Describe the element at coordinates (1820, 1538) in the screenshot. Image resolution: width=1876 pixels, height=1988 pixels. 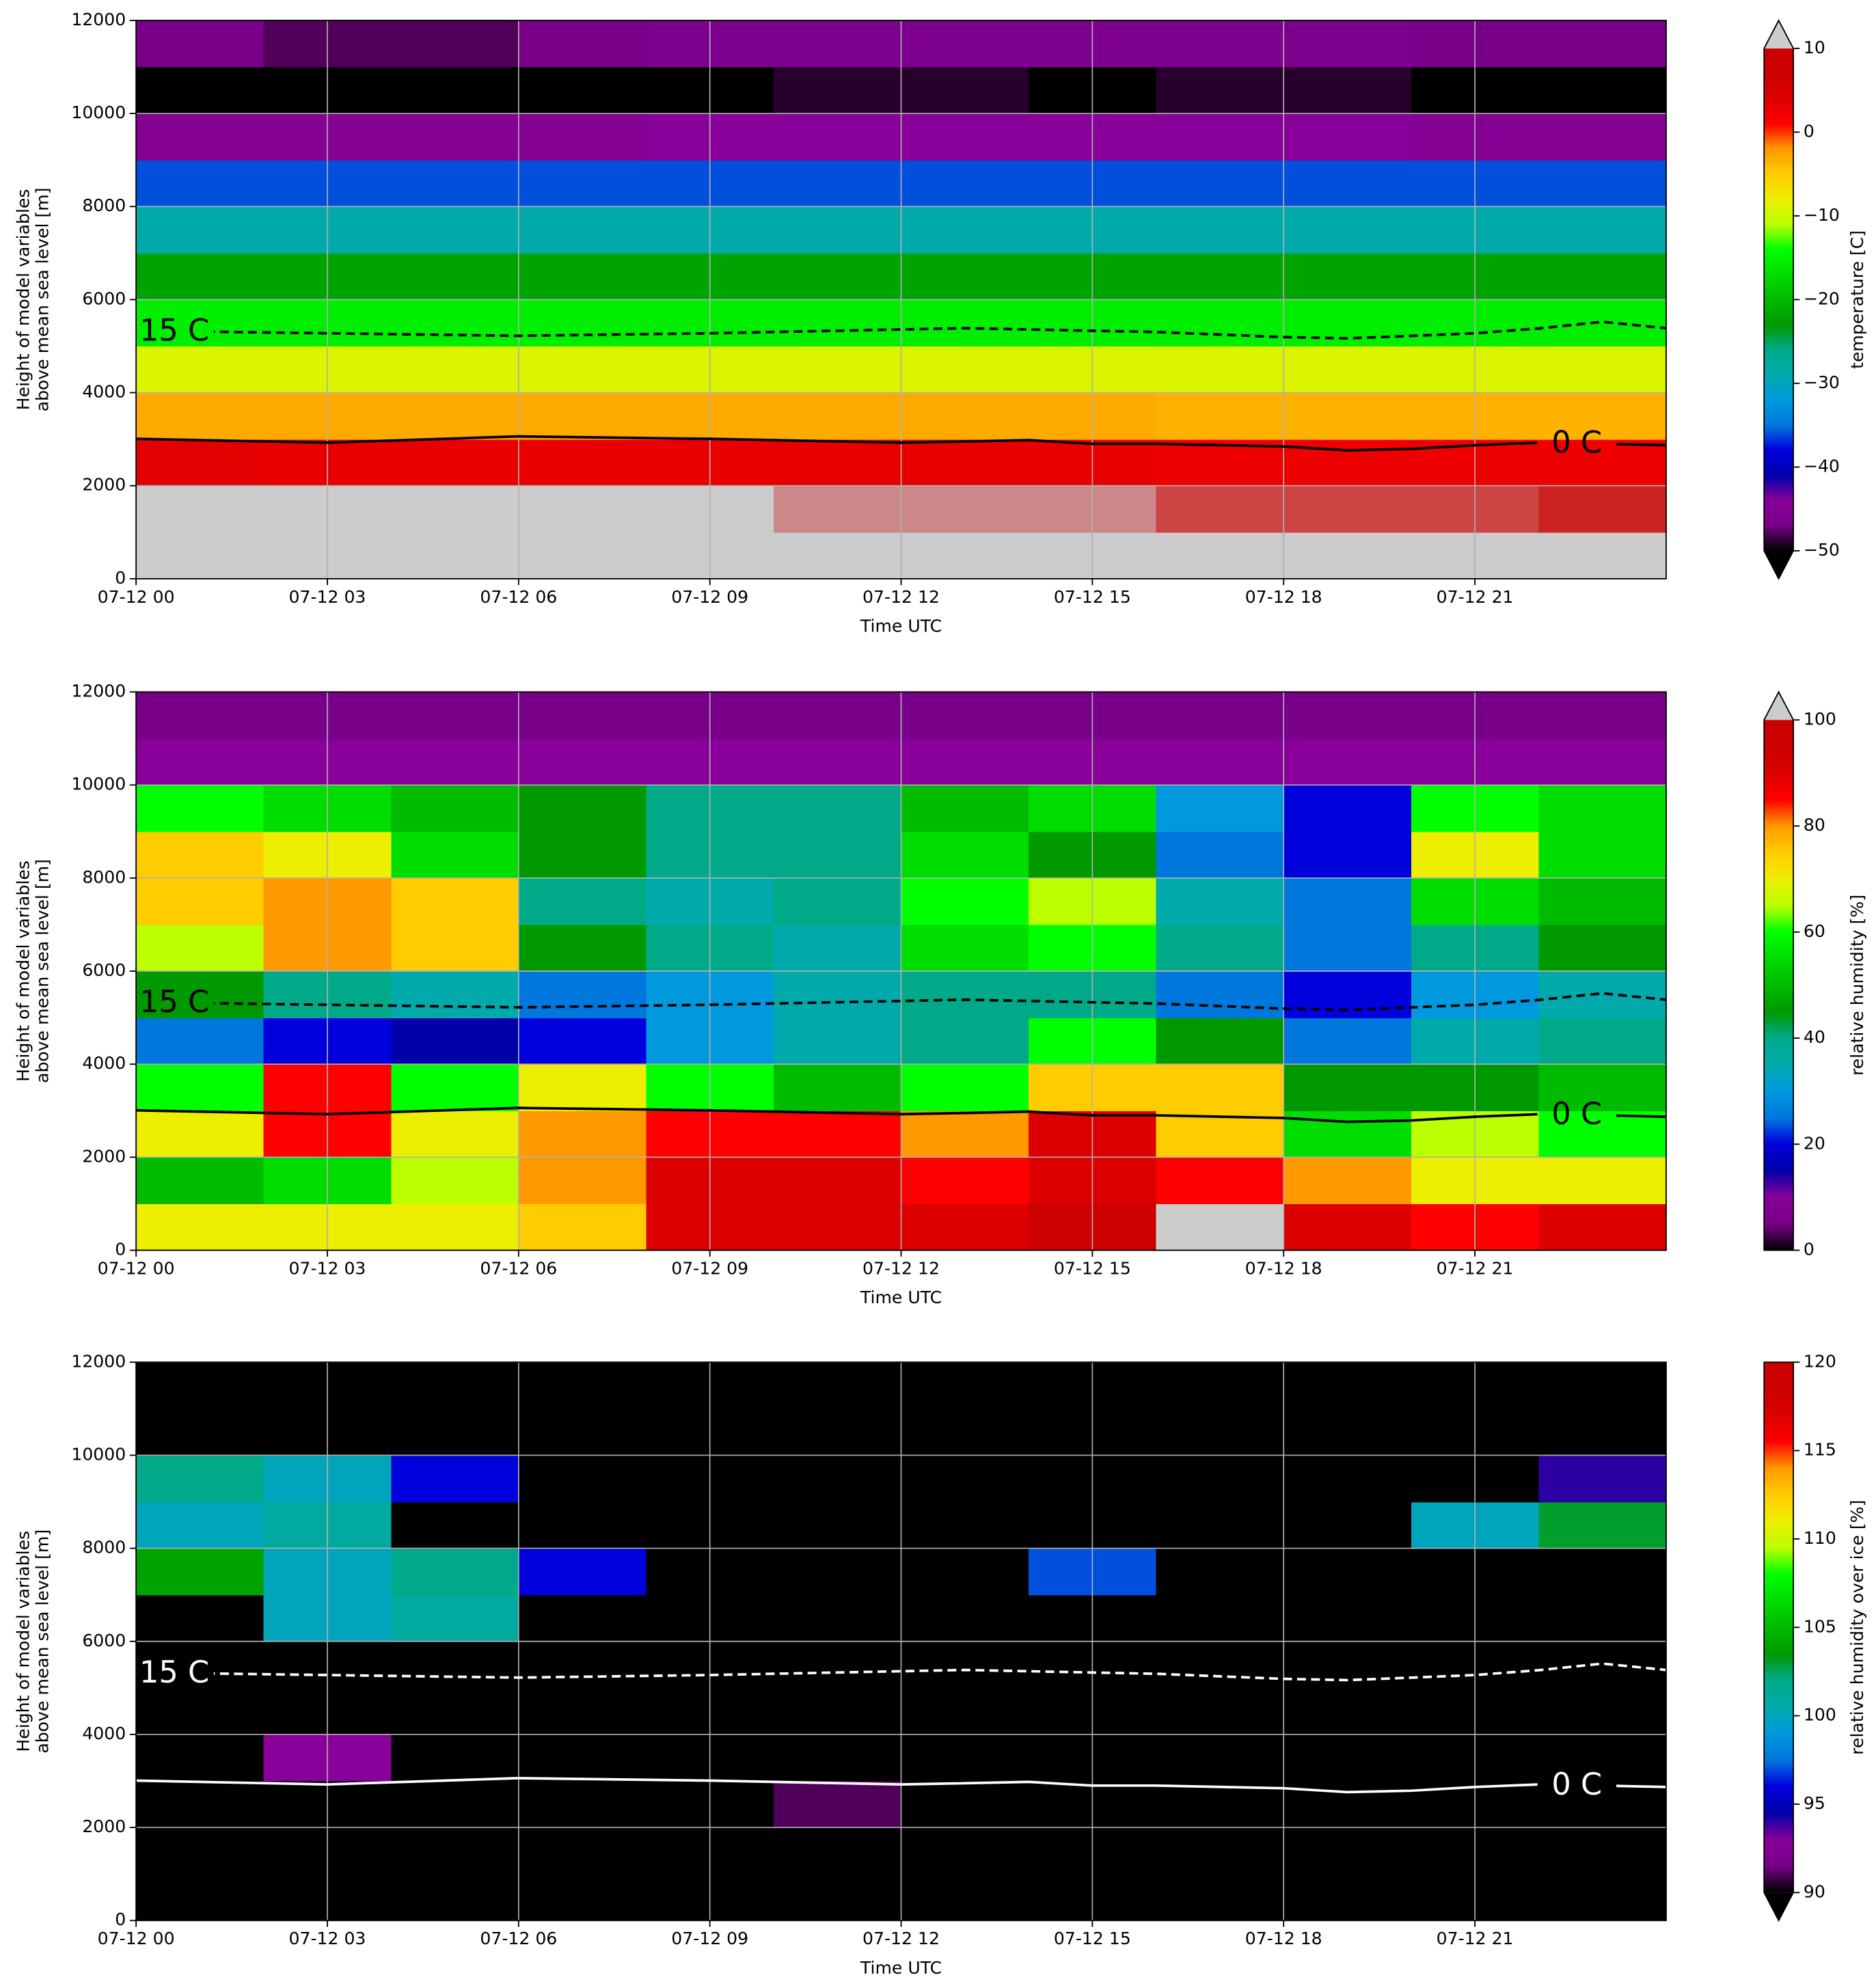
I see `colorbar-tick-label: 110` at that location.